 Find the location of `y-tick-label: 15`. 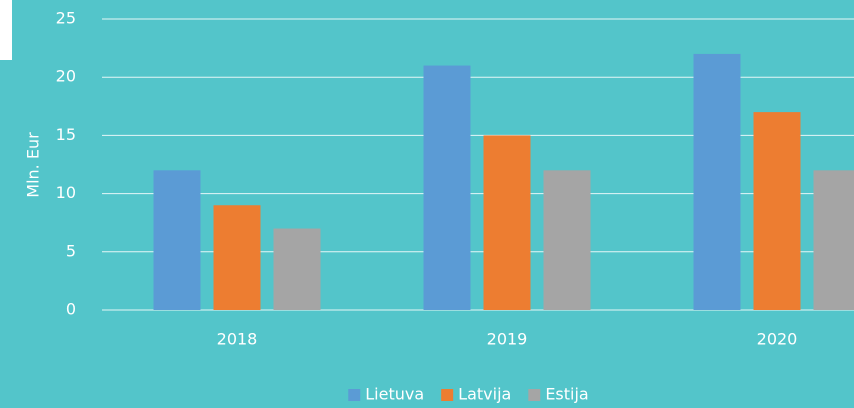

y-tick-label: 15 is located at coordinates (66, 134).